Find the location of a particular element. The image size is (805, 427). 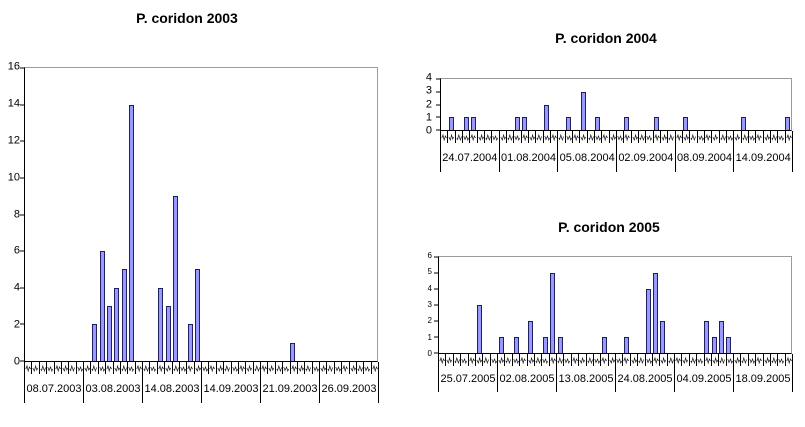

y-axis-tick-label: 16 is located at coordinates (13, 66).